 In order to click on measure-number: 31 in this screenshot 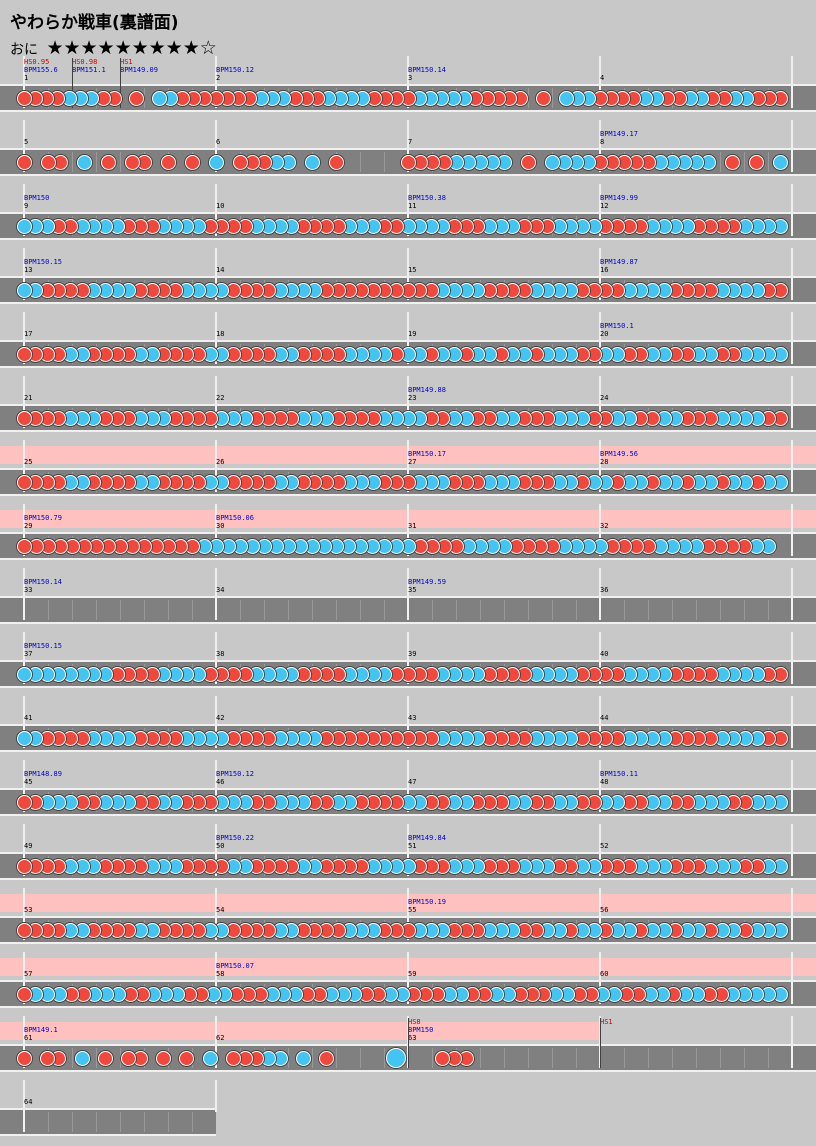, I will do `click(412, 526)`.